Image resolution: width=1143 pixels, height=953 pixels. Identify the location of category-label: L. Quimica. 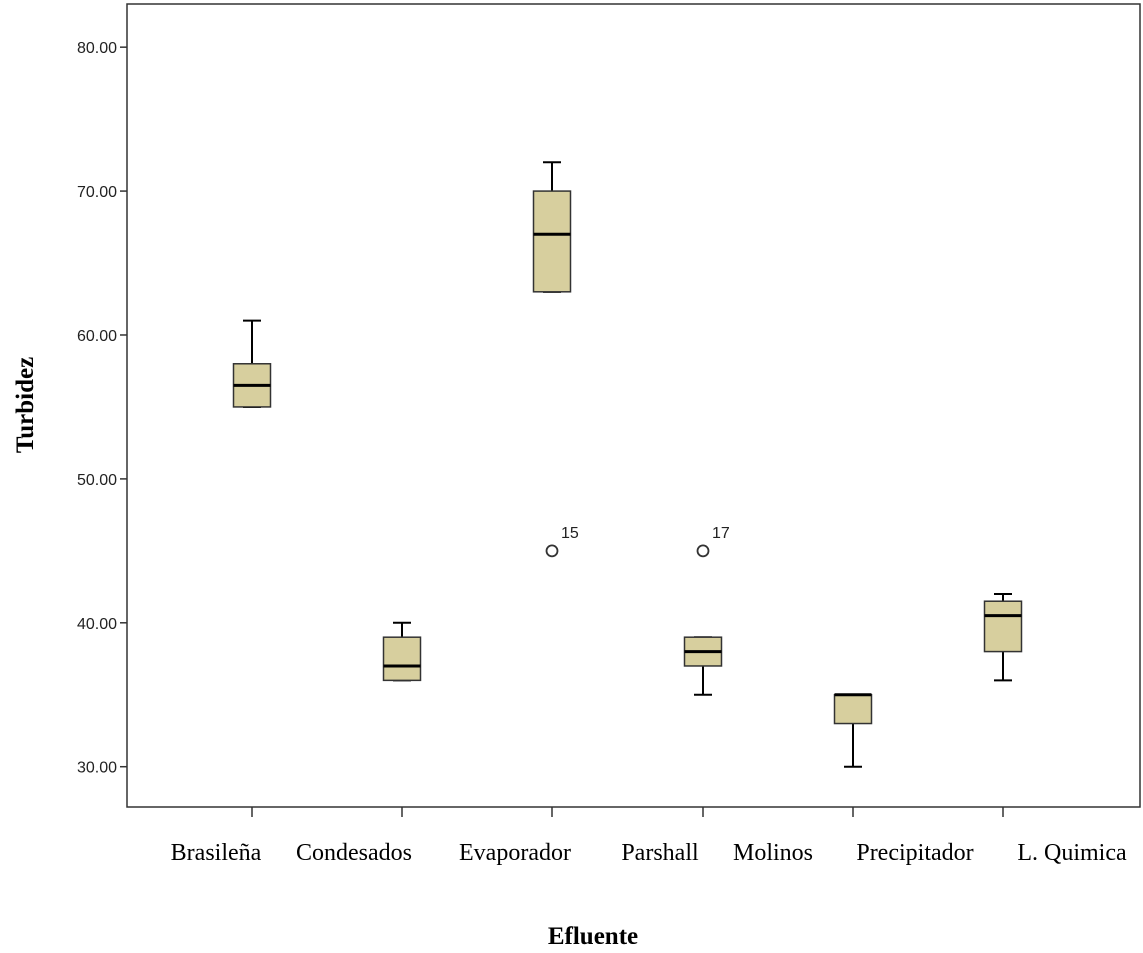
(1072, 853).